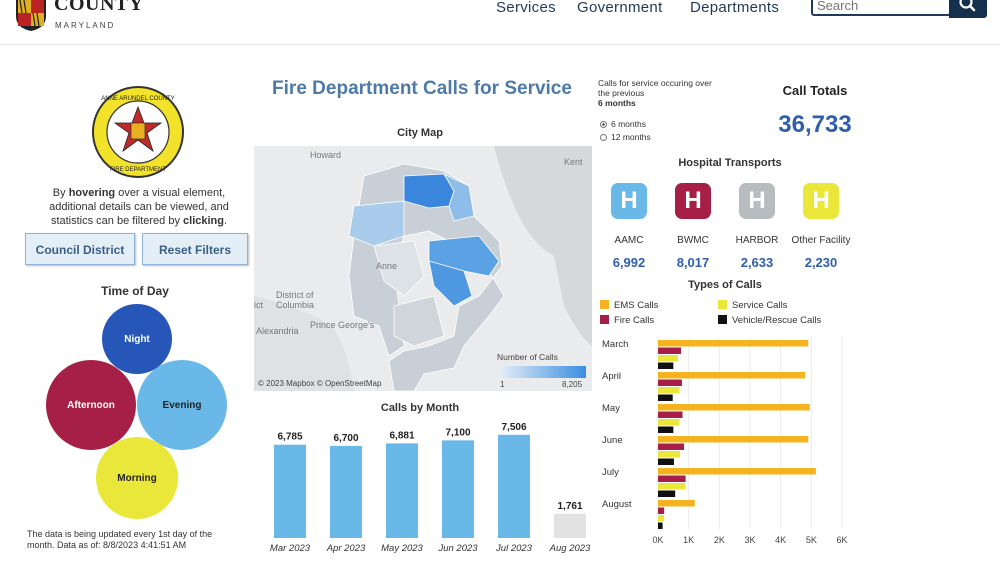  What do you see at coordinates (757, 201) in the screenshot?
I see `hospital-harbor-icon: H` at bounding box center [757, 201].